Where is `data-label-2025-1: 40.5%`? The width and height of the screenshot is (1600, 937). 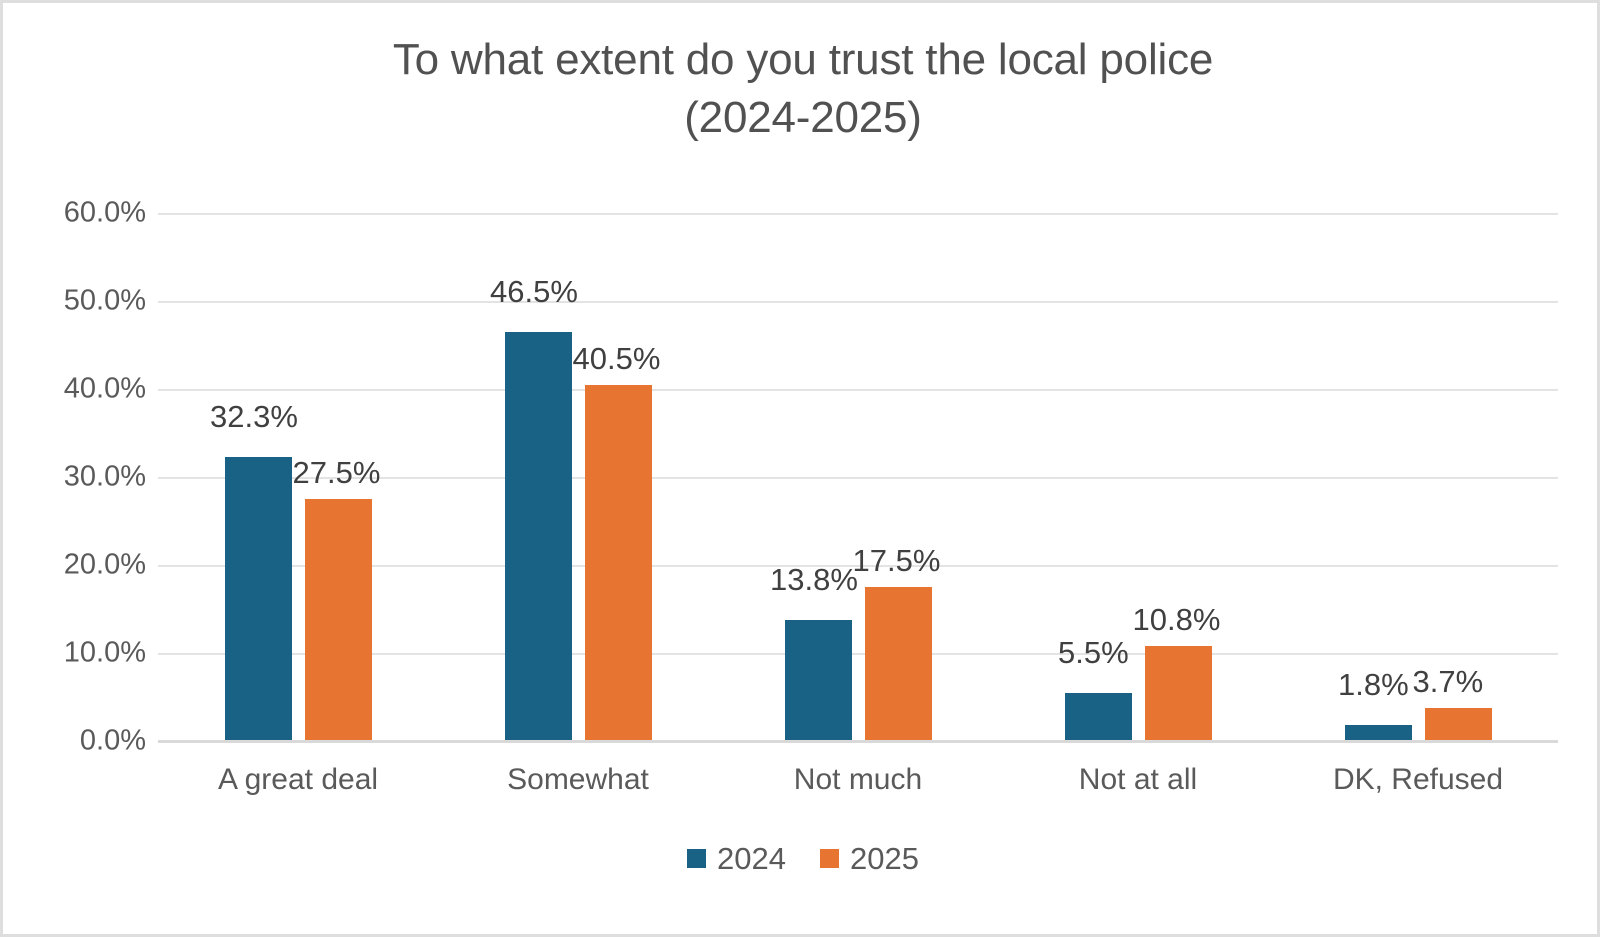
data-label-2025-1: 40.5% is located at coordinates (616, 358).